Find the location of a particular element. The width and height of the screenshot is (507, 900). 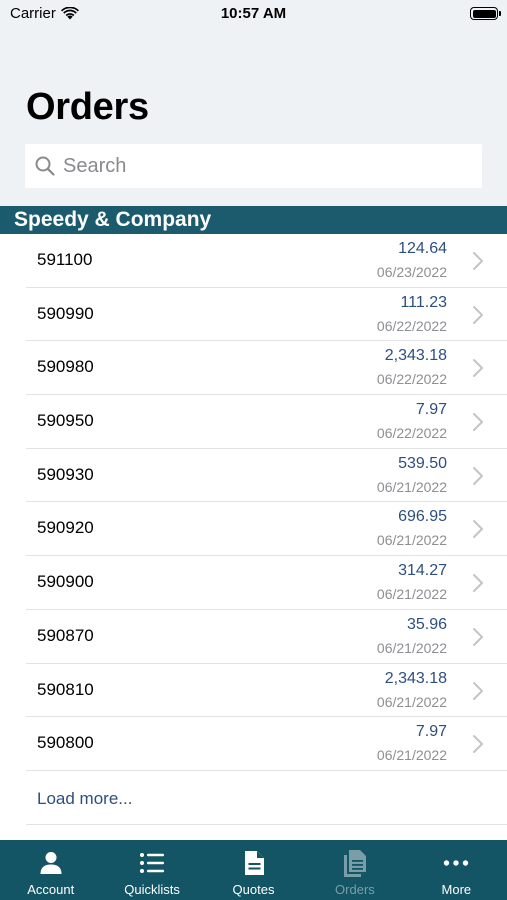

order-row: 590800 7.97 06/21/2022 is located at coordinates (266, 744).